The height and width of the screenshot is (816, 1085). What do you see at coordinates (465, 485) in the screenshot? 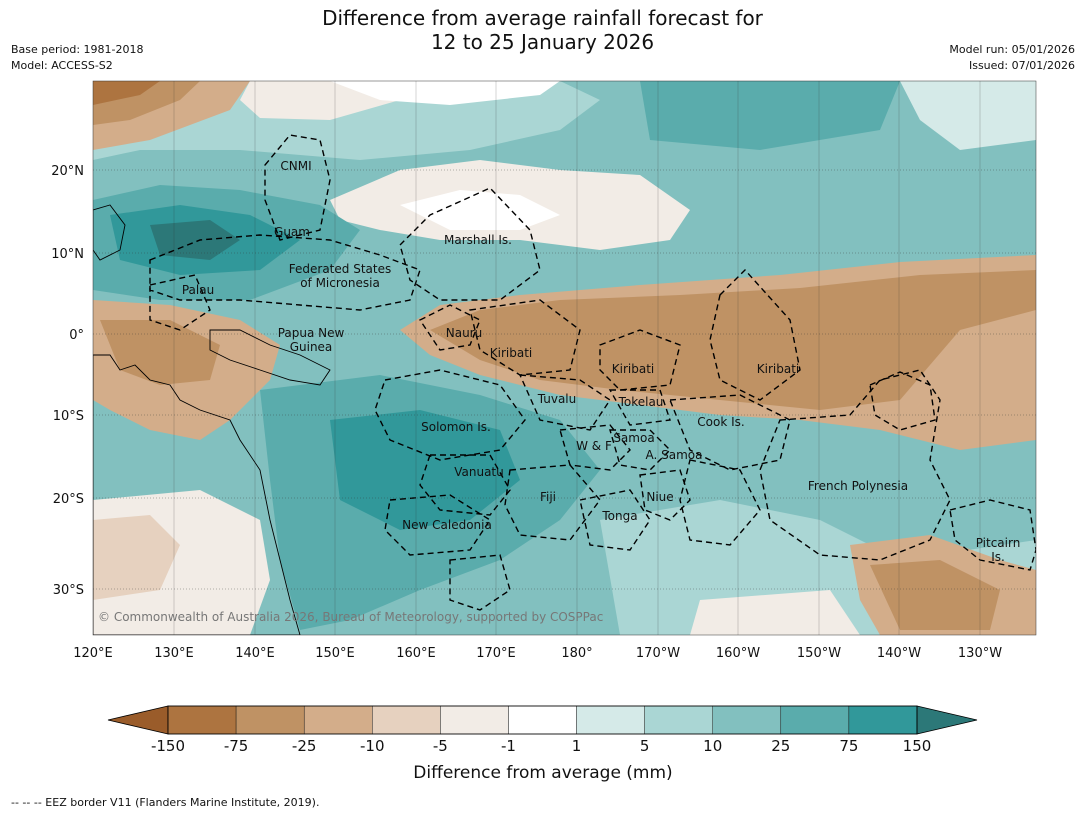
I see `eez-vanuatu` at bounding box center [465, 485].